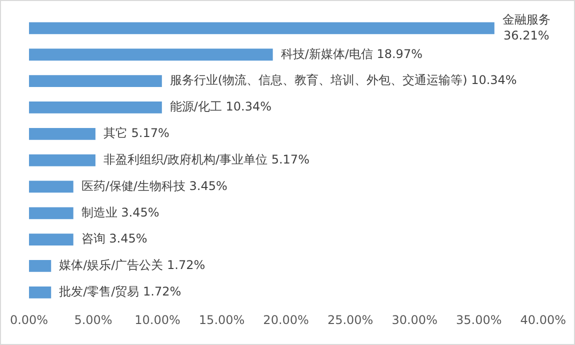 This screenshot has width=575, height=345. Describe the element at coordinates (526, 19) in the screenshot. I see `y-tick-label: 金融服务` at that location.